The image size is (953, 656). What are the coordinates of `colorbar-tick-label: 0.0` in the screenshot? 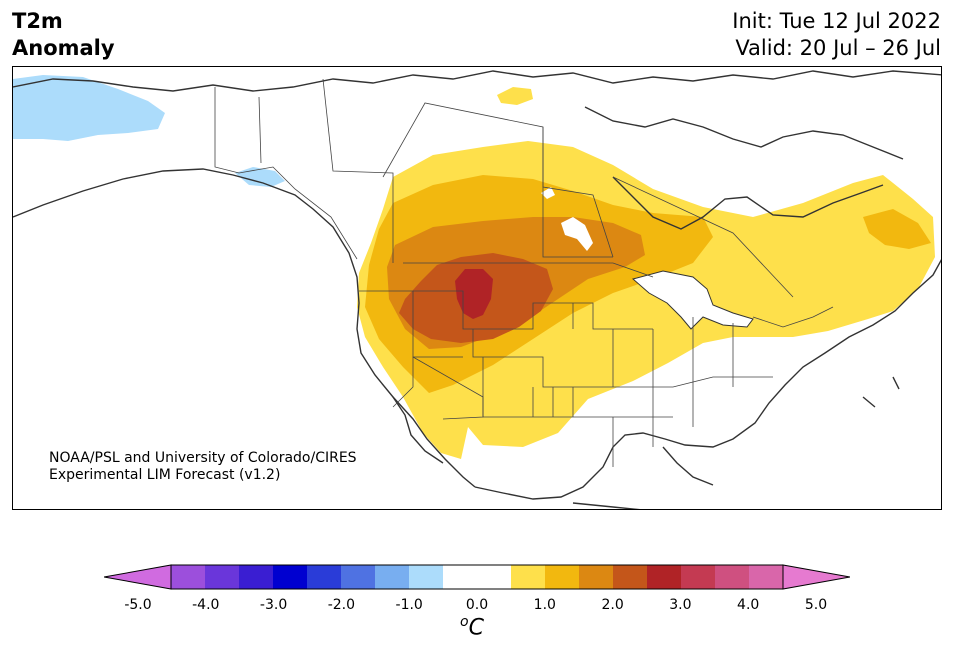 It's located at (477, 605).